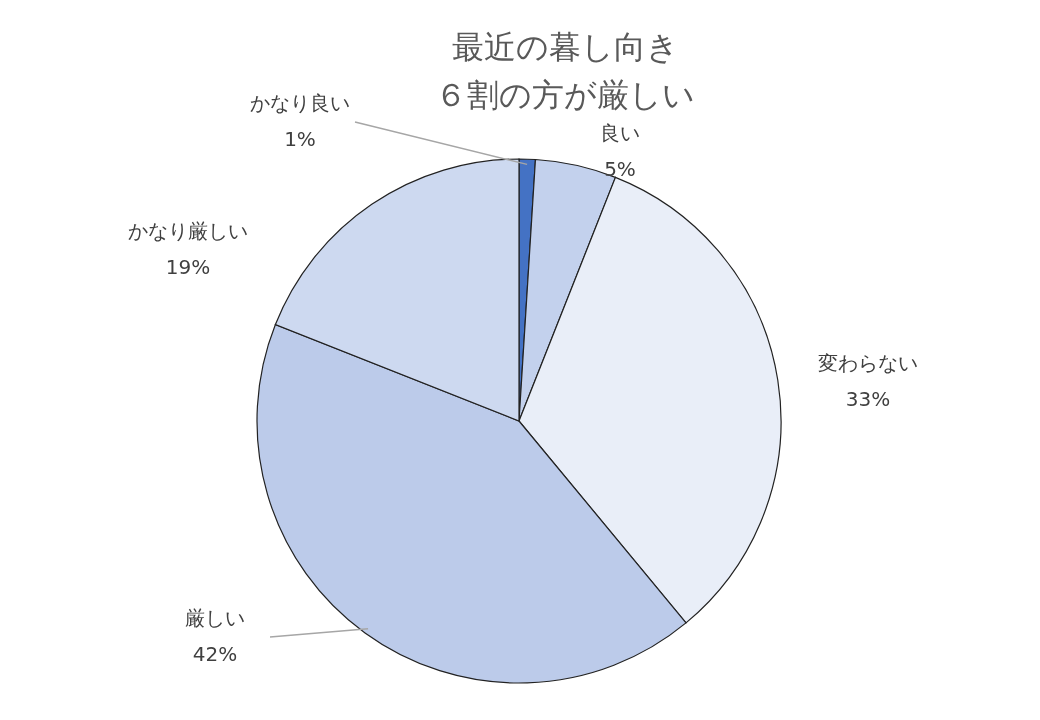 This screenshot has height=720, width=1040. What do you see at coordinates (565, 95) in the screenshot?
I see `chart-subtitle: ６割の方が厳しい` at bounding box center [565, 95].